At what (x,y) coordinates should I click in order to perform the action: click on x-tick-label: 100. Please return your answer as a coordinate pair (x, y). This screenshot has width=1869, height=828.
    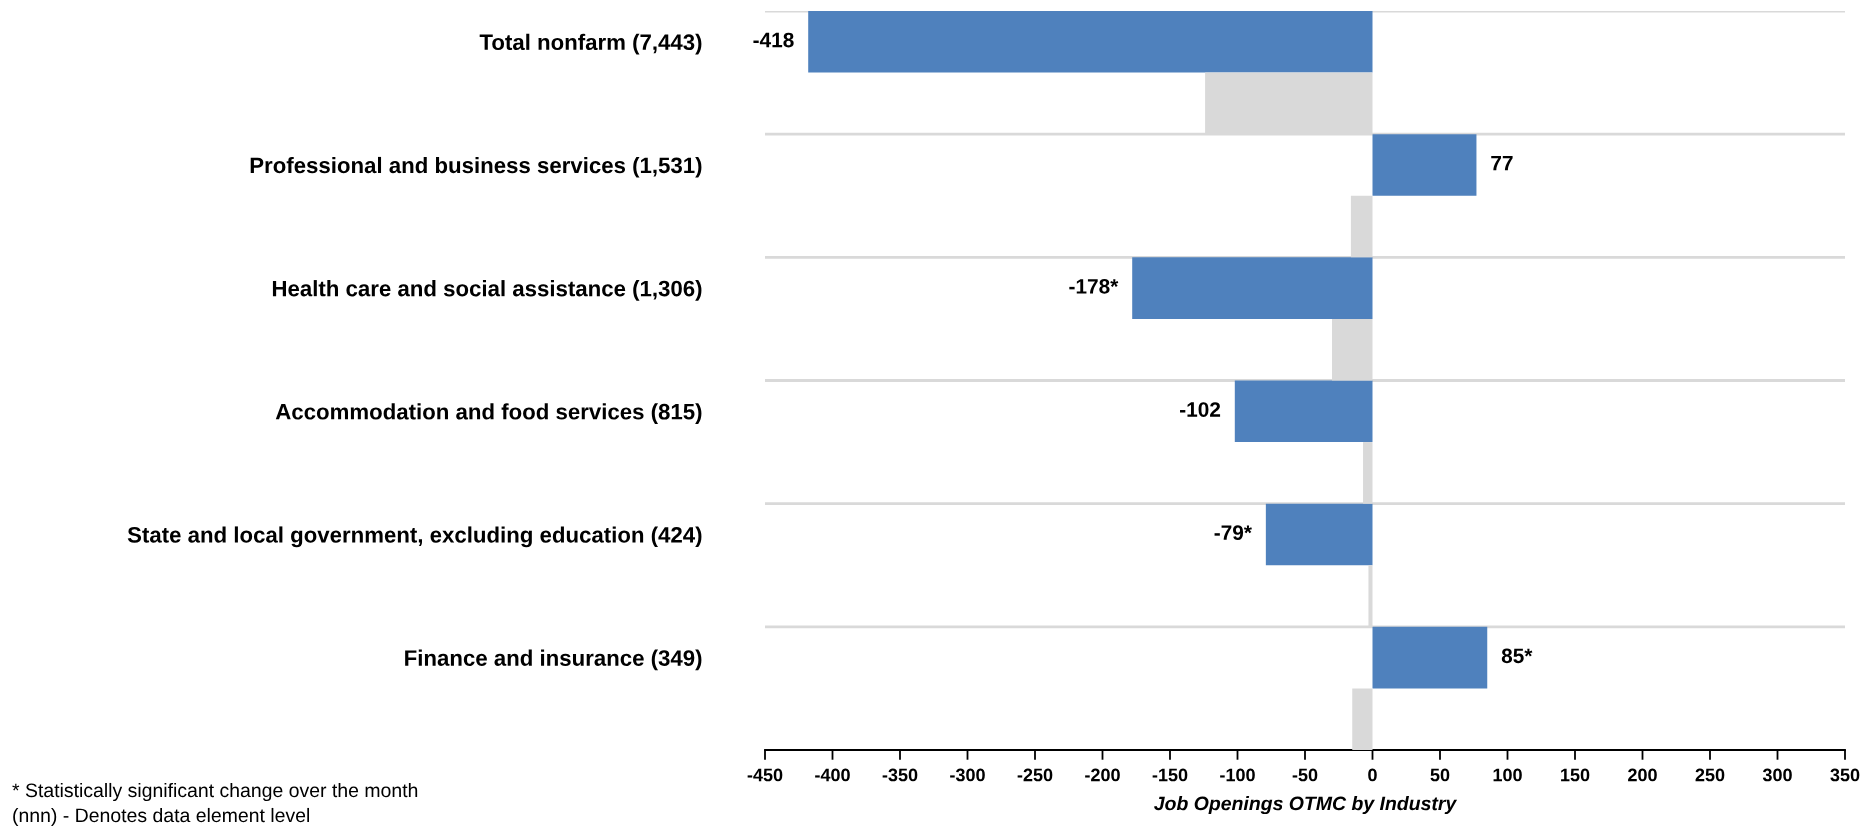
    Looking at the image, I should click on (1507, 775).